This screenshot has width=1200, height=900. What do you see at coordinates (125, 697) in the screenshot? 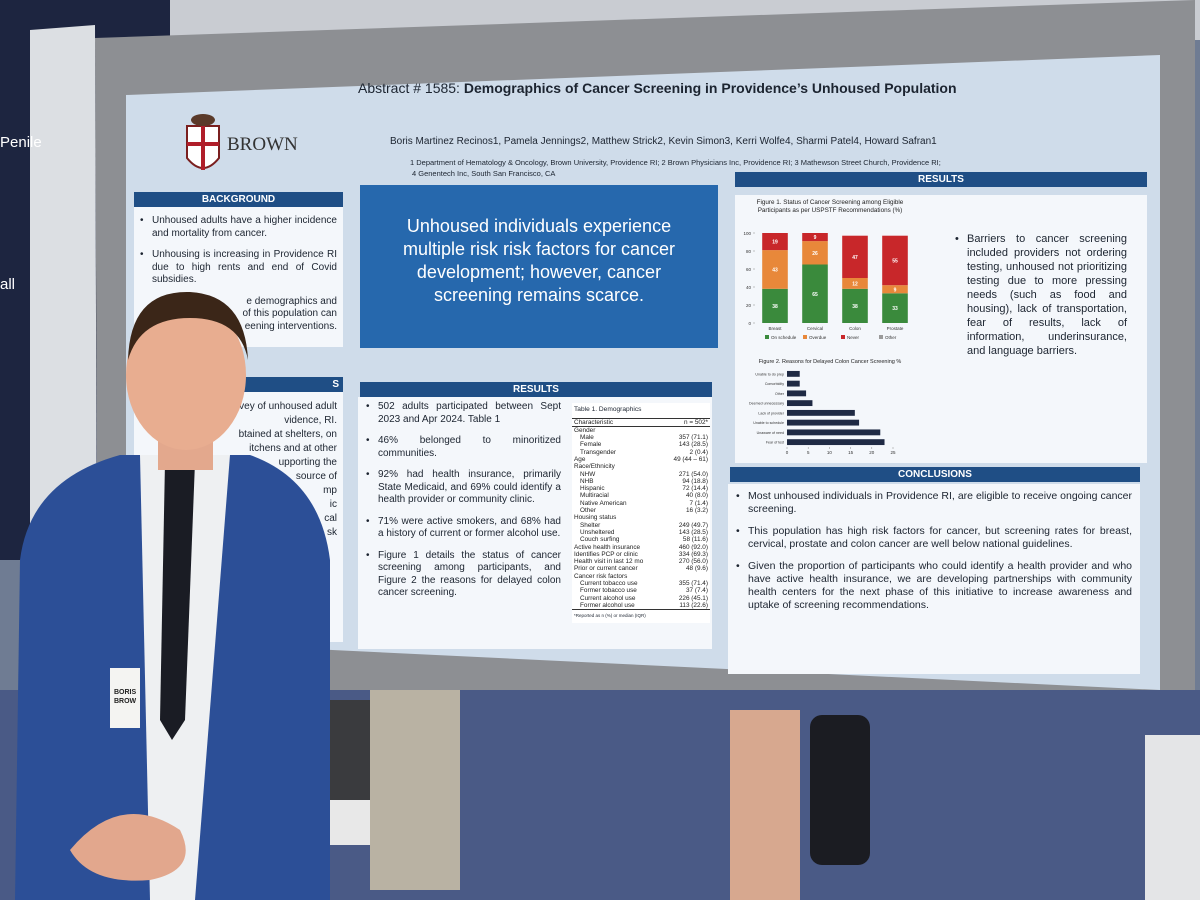
I see `badge: BORIS BROW` at bounding box center [125, 697].